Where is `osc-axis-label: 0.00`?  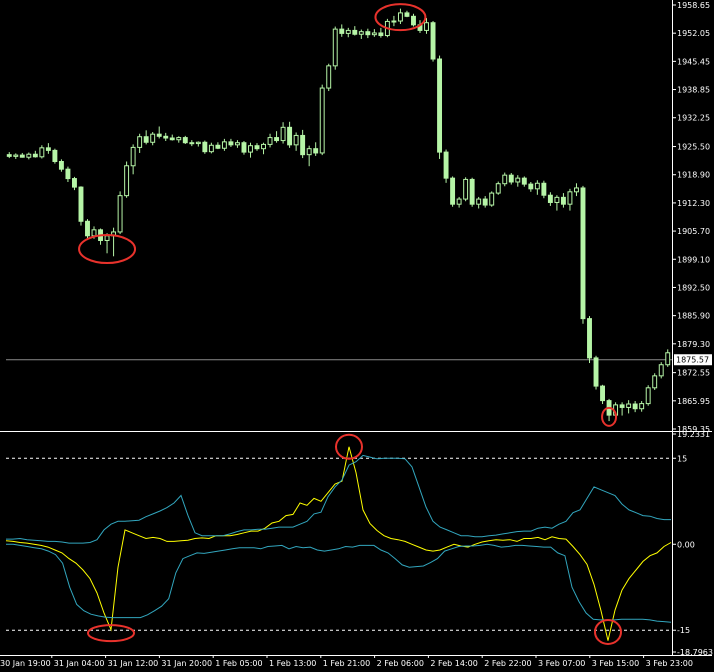
osc-axis-label: 0.00 is located at coordinates (686, 544).